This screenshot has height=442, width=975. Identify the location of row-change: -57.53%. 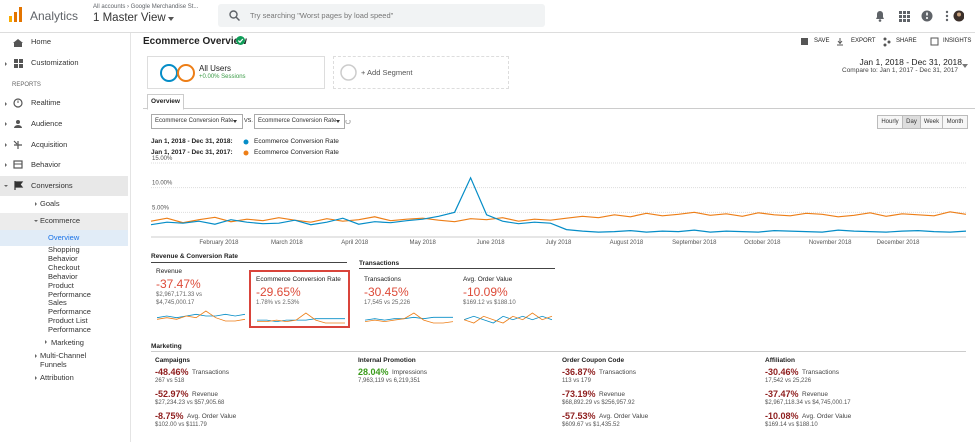
(579, 416).